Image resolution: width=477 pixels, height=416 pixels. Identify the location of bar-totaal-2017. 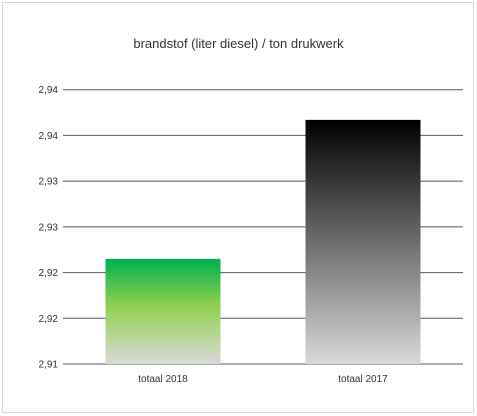
(363, 241).